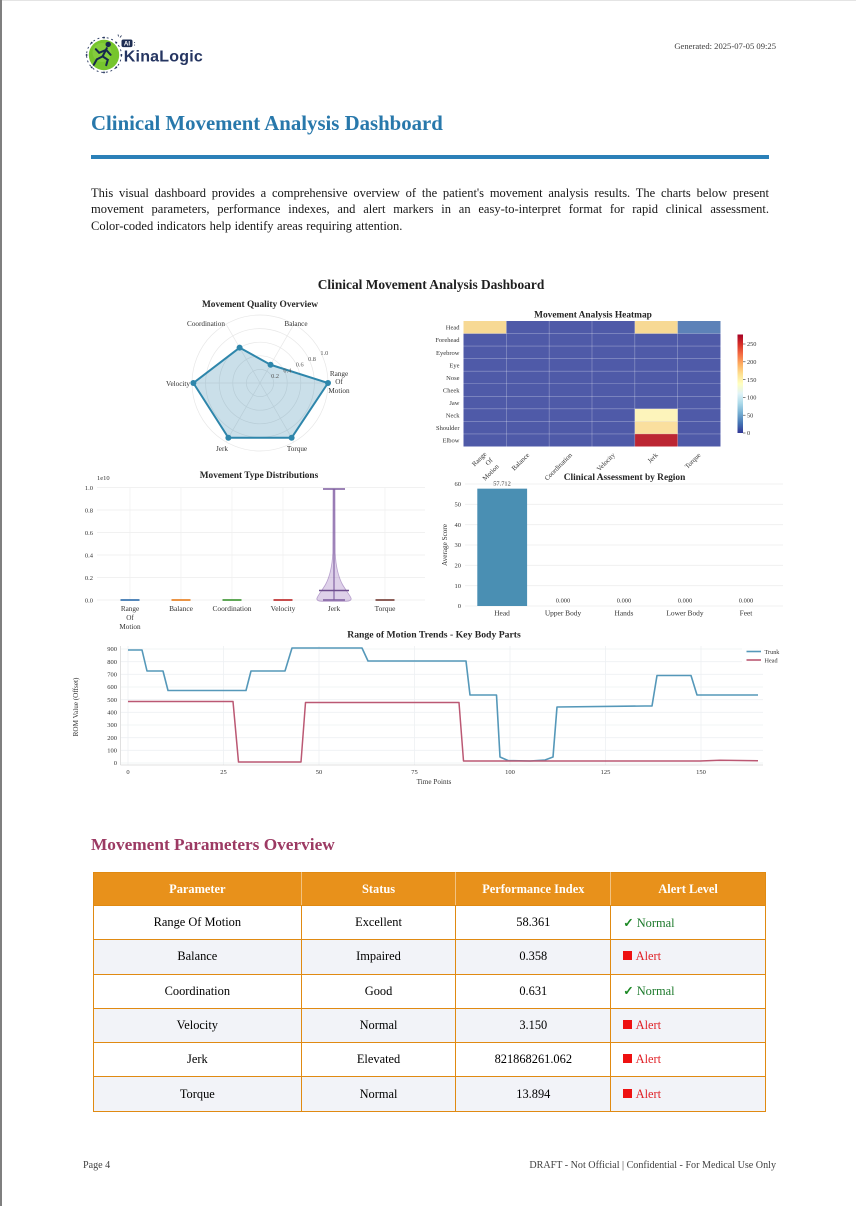 This screenshot has width=856, height=1206. Describe the element at coordinates (223, 772) in the screenshot. I see `svg-text: 25` at that location.